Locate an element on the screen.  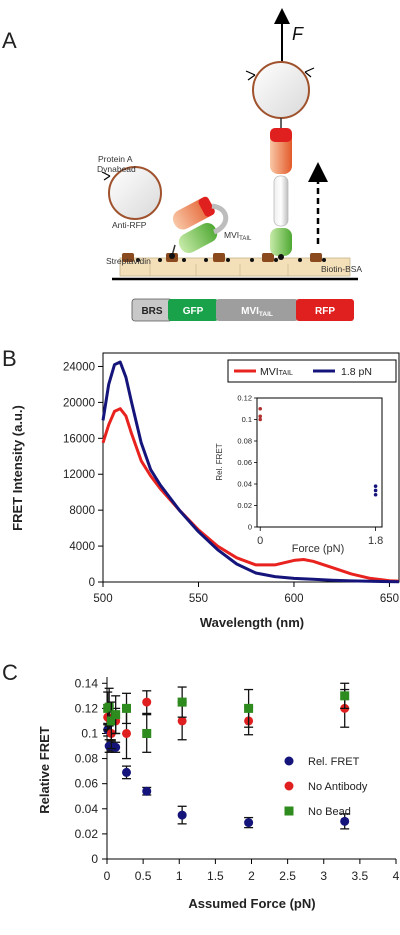
label-streptavidin: Streptavidin is located at coordinates (128, 261).